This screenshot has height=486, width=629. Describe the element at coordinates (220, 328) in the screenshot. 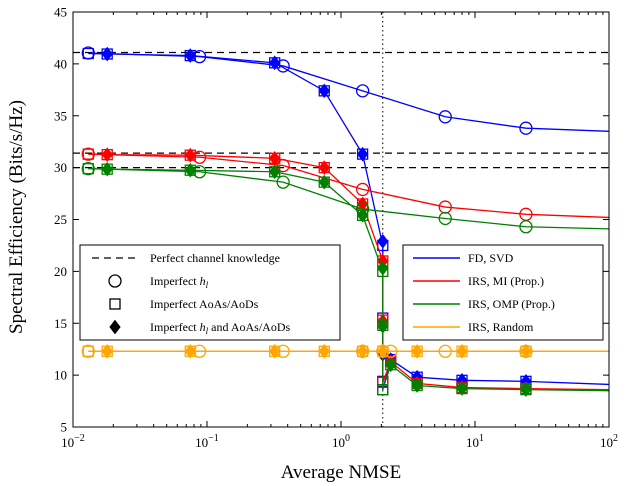

I see `legend-left-label-3: Imperfect hl and AoAs/AoDs` at that location.